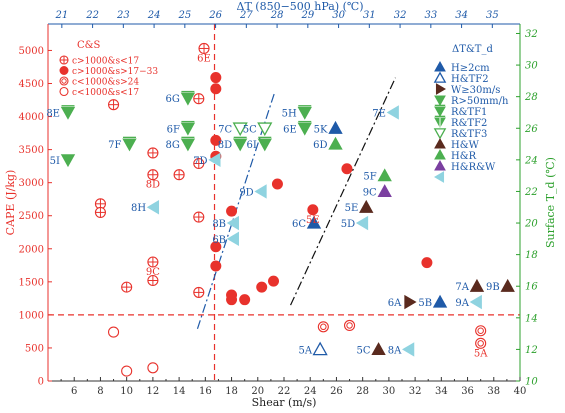 Image resolution: width=565 pixels, height=413 pixels. I want to click on x-tick-label: 16, so click(205, 391).